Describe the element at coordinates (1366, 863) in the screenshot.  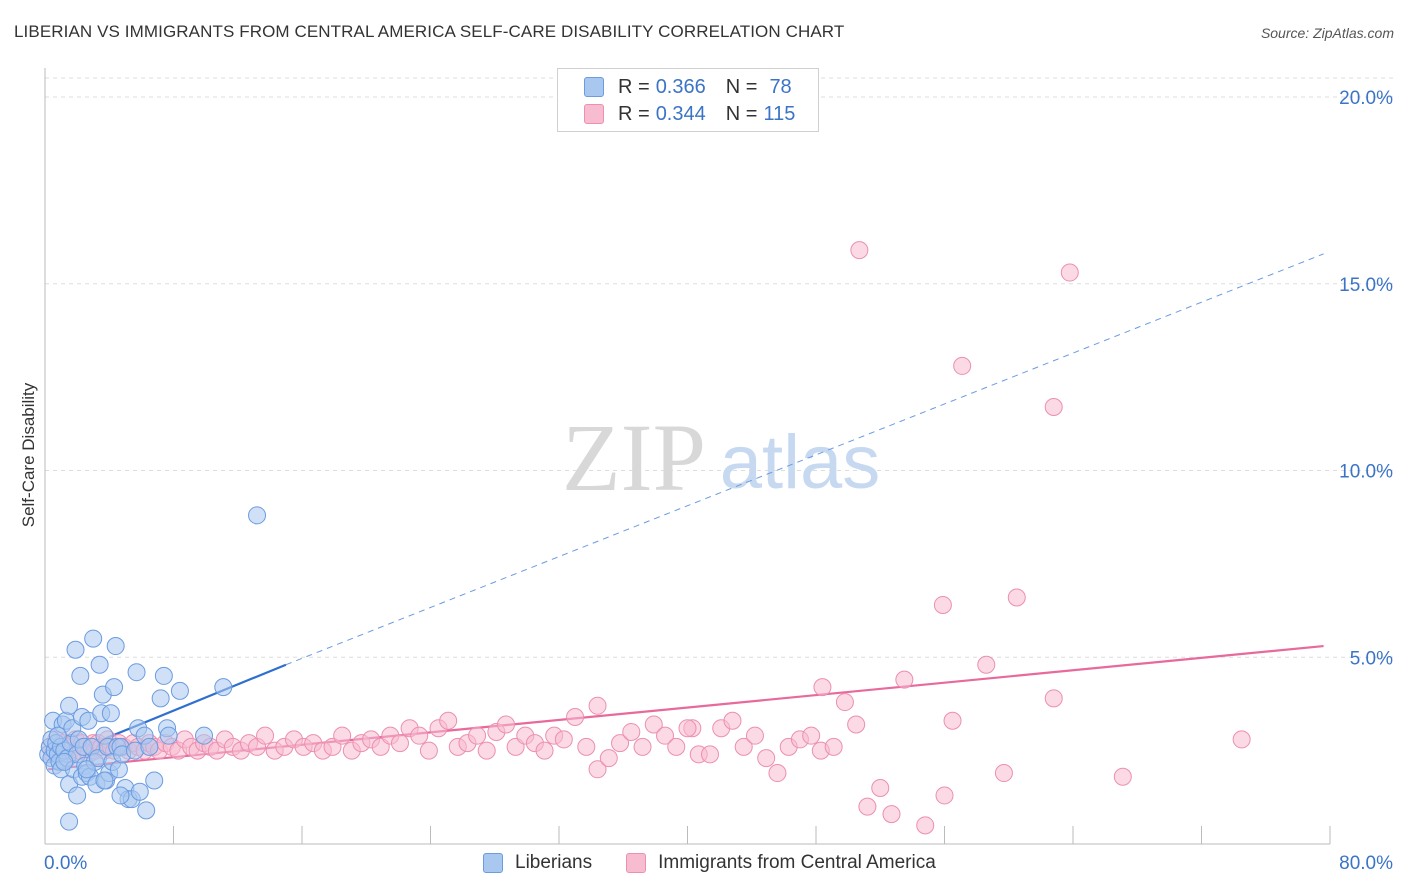
I see `x-tick-label: 80.0%` at that location.